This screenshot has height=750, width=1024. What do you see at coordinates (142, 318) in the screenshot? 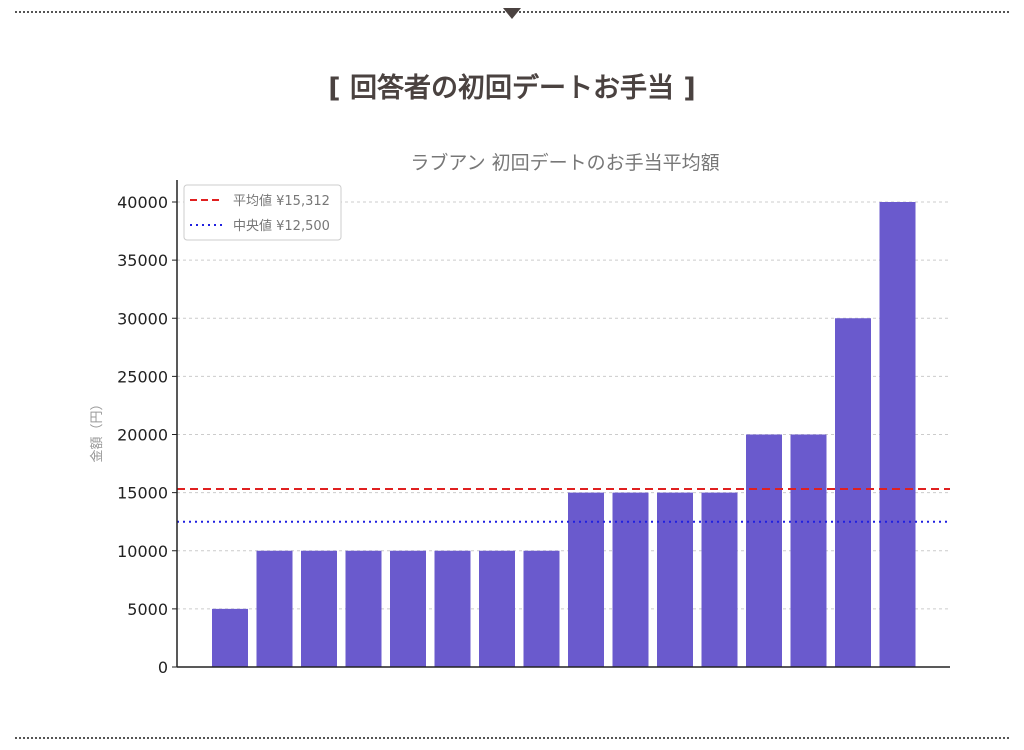
I see `y-tick-label: 30000` at bounding box center [142, 318].